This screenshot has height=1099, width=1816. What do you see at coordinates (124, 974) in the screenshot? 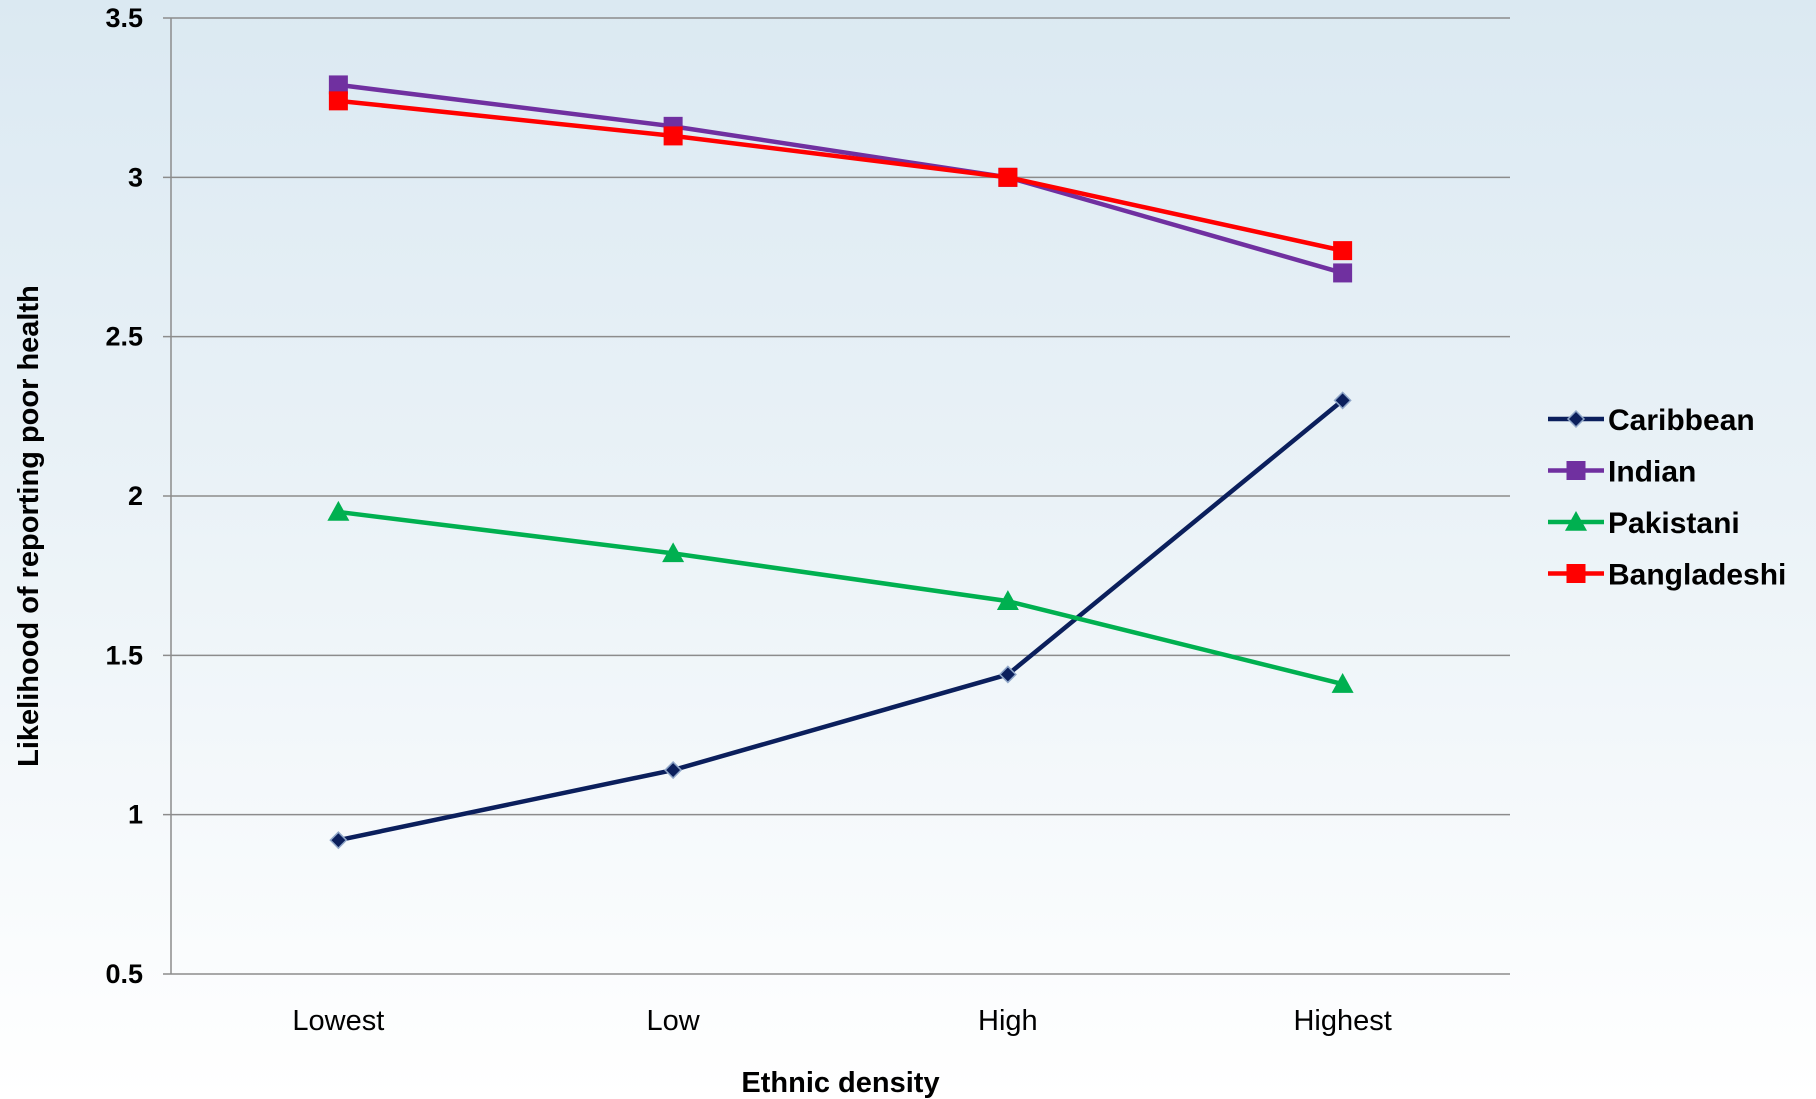
I see `y-tick-label: 0.5` at bounding box center [124, 974].